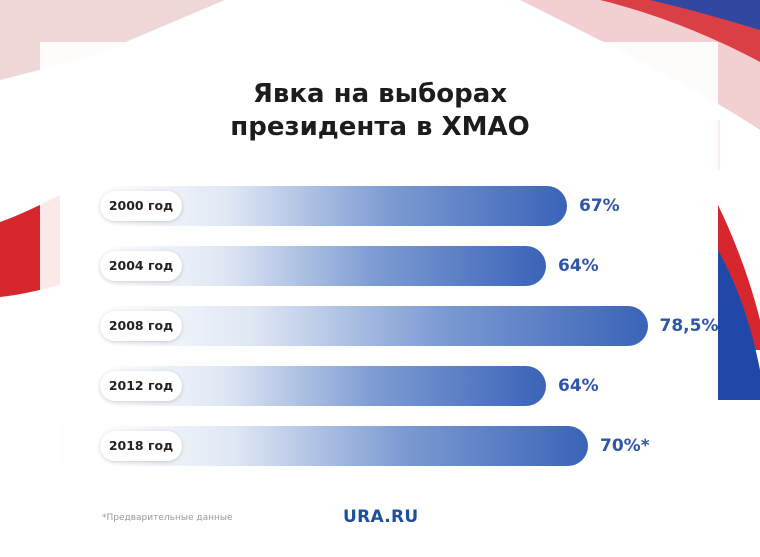 Image resolution: width=760 pixels, height=557 pixels. I want to click on brand-logo: URA.RU, so click(381, 517).